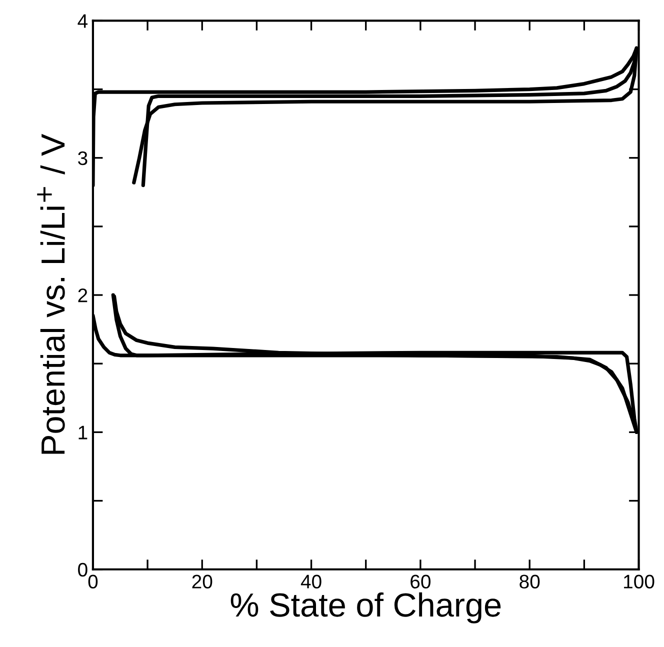 This screenshot has width=664, height=647. I want to click on x-tick-label: 100, so click(639, 581).